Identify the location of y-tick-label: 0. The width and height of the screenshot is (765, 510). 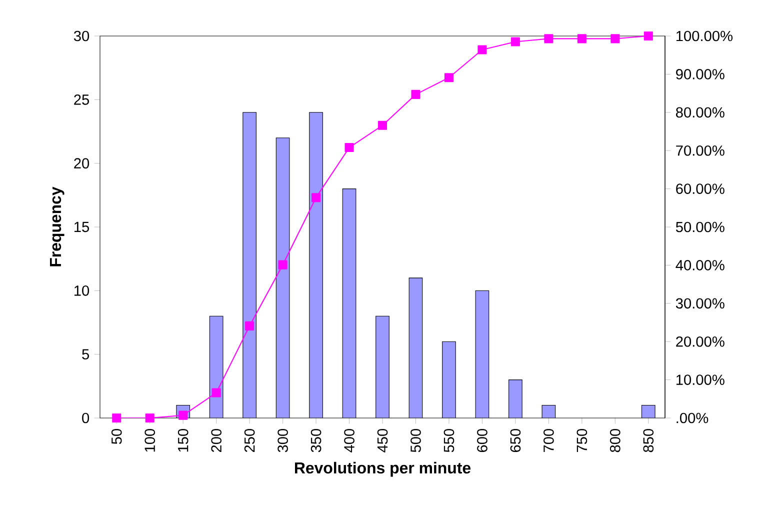
(86, 418).